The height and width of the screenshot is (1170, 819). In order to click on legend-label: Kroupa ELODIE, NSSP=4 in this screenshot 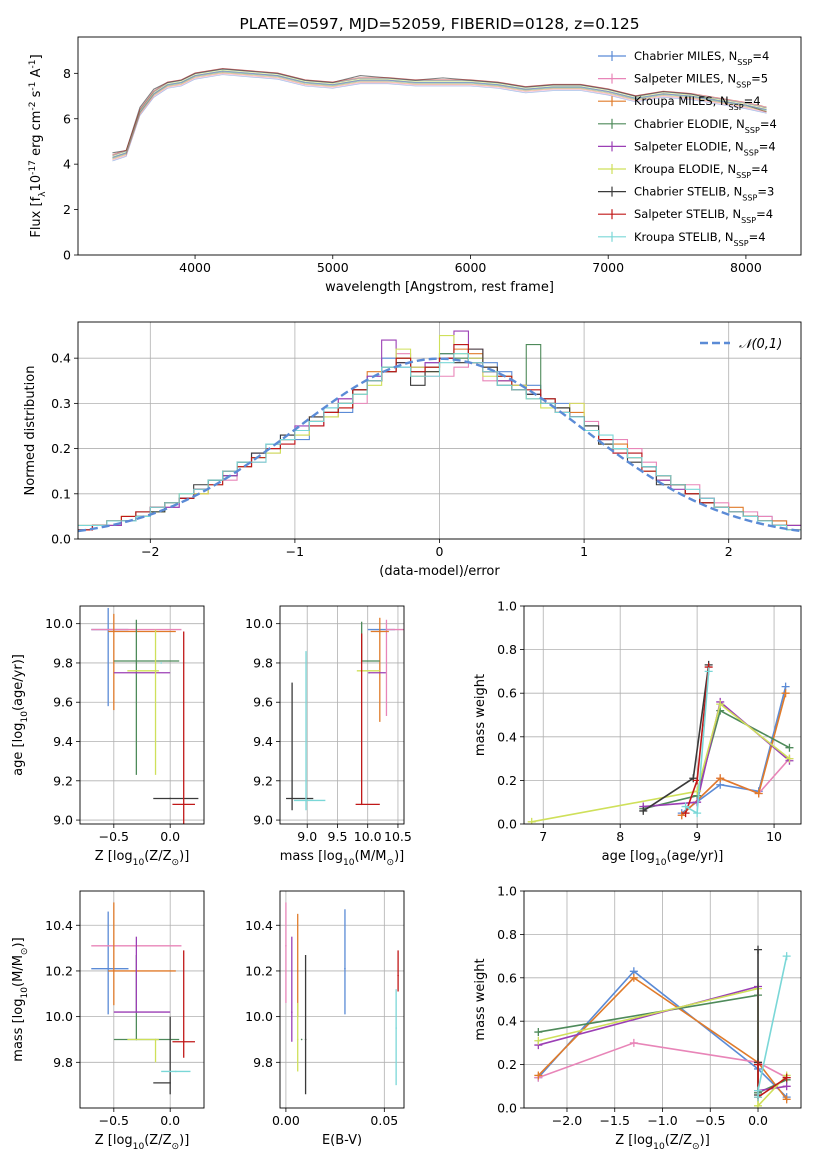, I will do `click(701, 171)`.